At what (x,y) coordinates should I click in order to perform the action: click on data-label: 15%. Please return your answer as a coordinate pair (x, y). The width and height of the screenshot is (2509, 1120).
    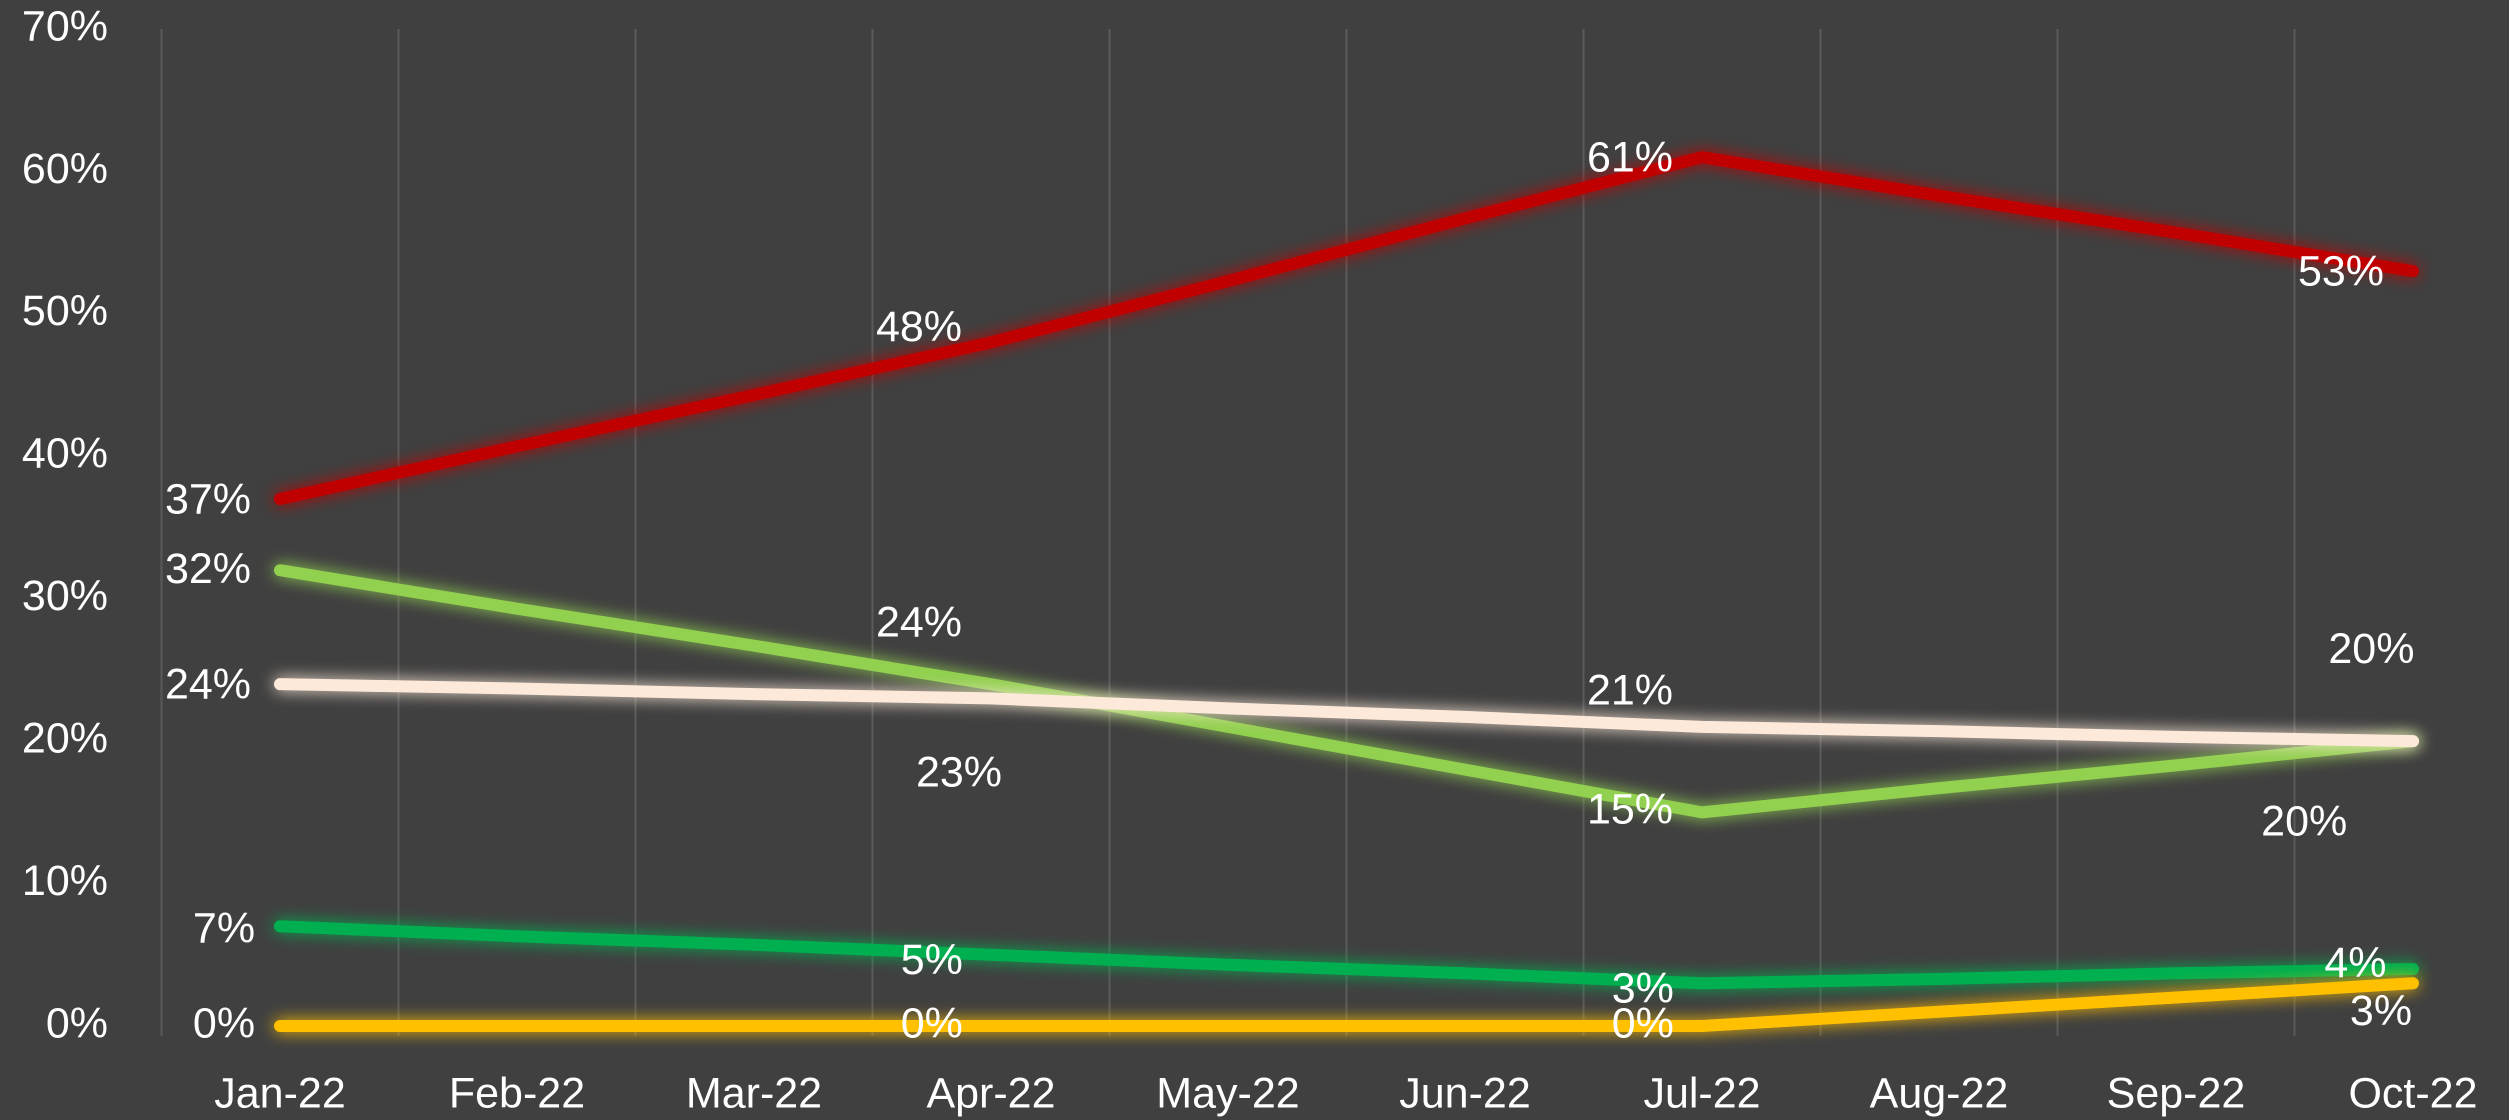
    Looking at the image, I should click on (1630, 810).